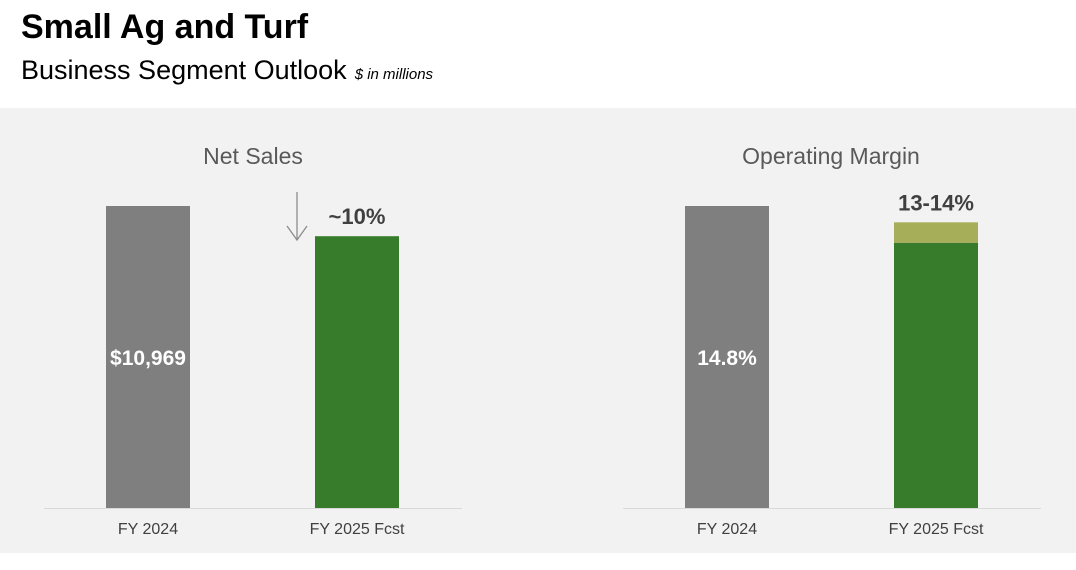 This screenshot has height=570, width=1076. Describe the element at coordinates (184, 70) in the screenshot. I see `subtitle-text: Business Segment Outlook` at that location.